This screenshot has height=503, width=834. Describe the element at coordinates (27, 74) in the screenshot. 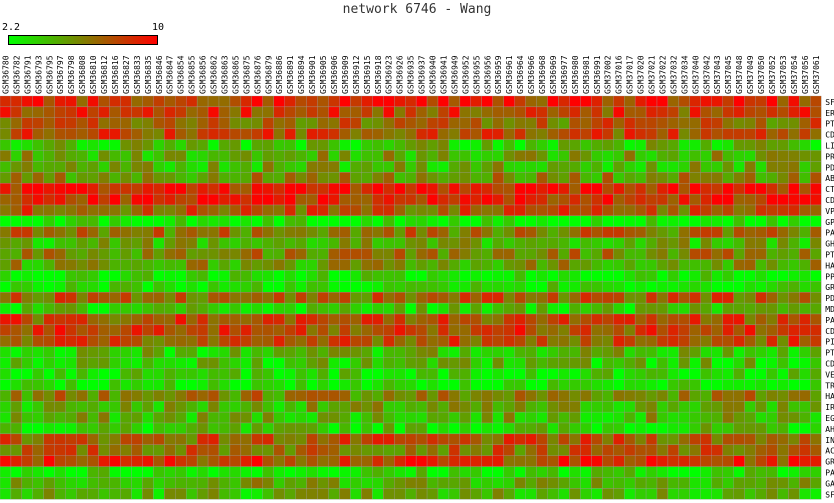

I see `column-label: GSM36791` at that location.